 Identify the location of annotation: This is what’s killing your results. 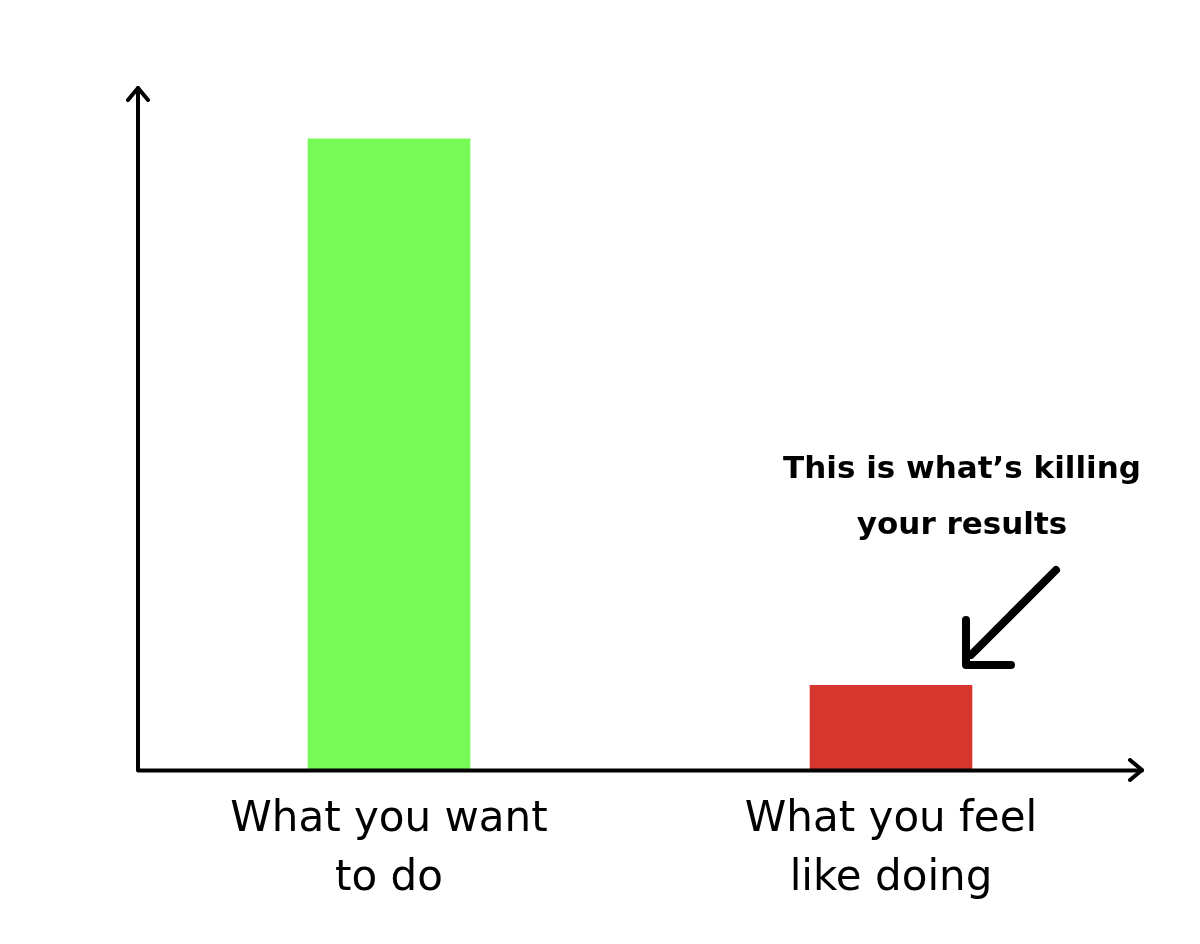
(962, 495).